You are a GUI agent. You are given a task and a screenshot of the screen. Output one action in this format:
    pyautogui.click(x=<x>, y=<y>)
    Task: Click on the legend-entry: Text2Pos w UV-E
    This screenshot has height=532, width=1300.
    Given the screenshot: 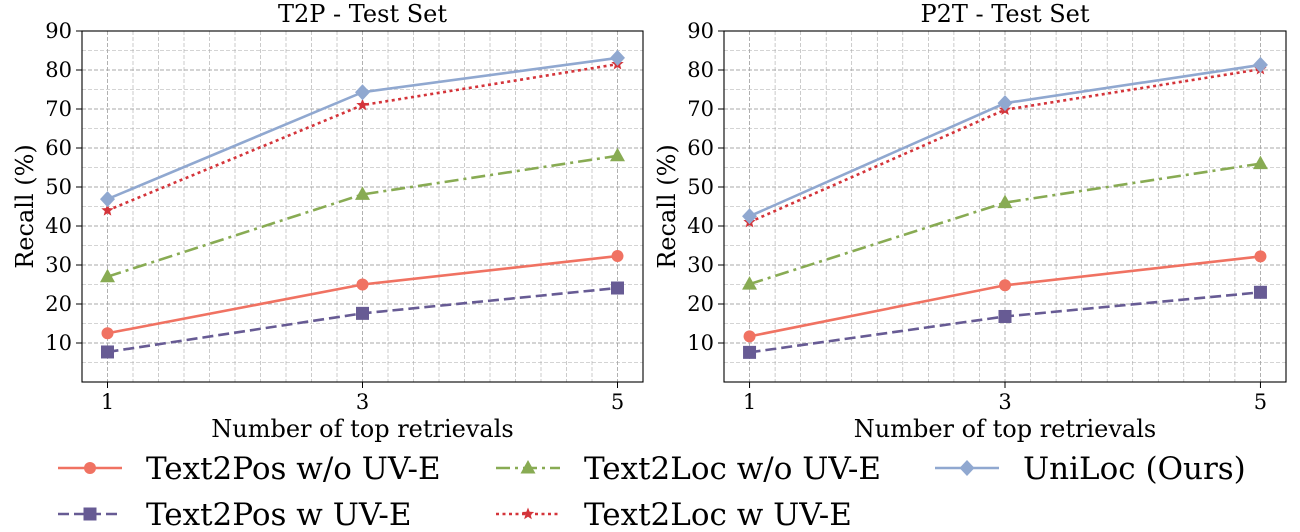 What is the action you would take?
    pyautogui.click(x=234, y=514)
    